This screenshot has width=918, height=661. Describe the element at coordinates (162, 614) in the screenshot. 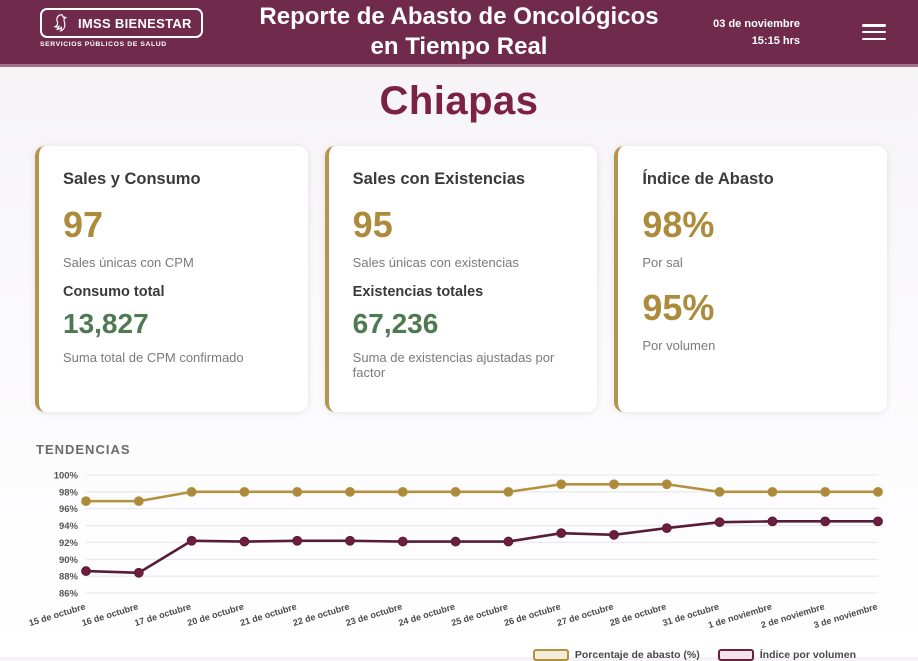

I see `x-tick-label: 17 de octubre` at that location.